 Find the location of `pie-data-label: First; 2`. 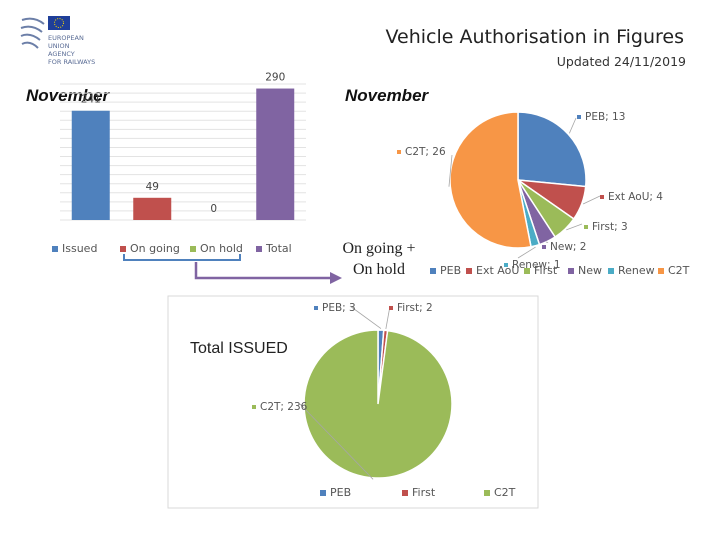

pie-data-label: First; 2 is located at coordinates (415, 308).